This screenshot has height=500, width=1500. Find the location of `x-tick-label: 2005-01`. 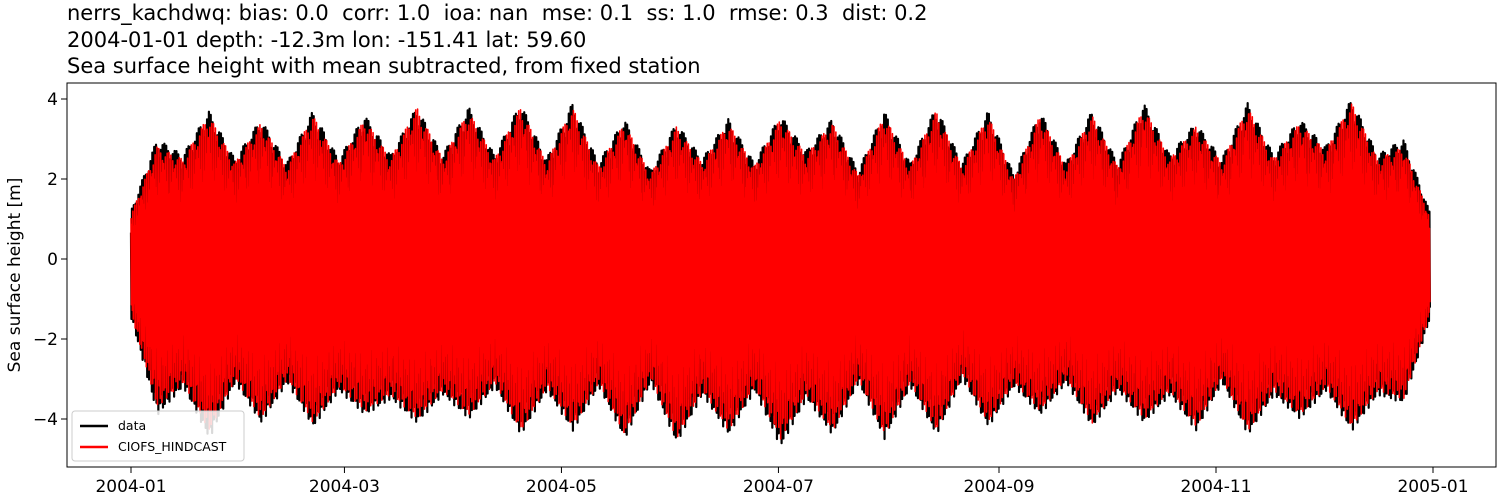

x-tick-label: 2005-01 is located at coordinates (1432, 487).